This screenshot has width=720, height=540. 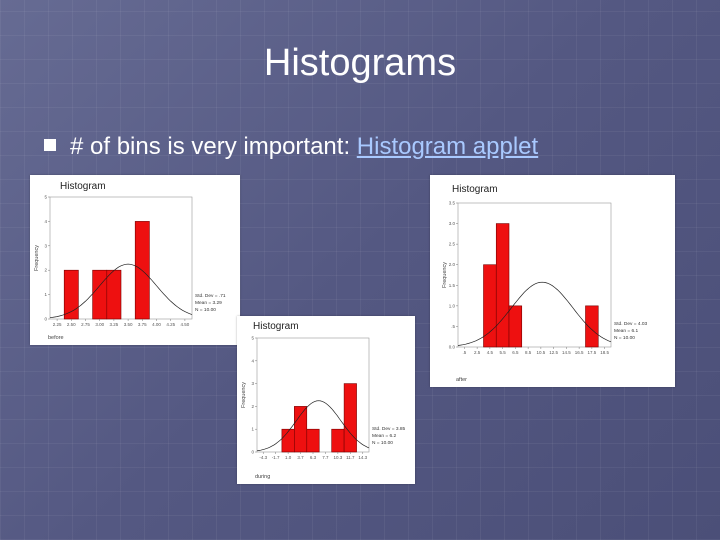 I want to click on chart-1-xtick-label: .5, so click(x=464, y=352).